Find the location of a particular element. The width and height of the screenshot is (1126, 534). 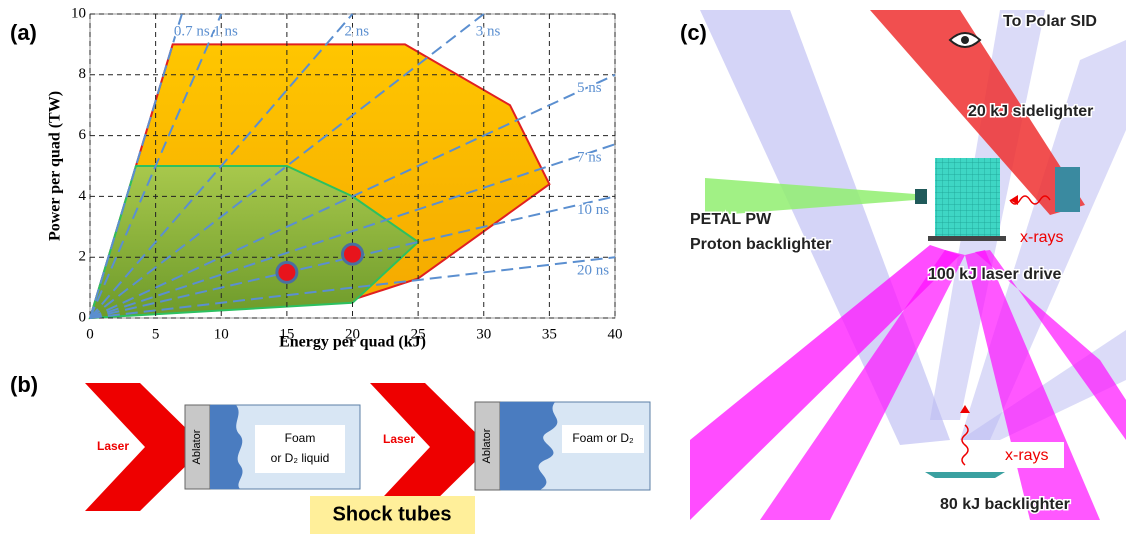

fill-label: Foam or D₂ is located at coordinates (603, 438).